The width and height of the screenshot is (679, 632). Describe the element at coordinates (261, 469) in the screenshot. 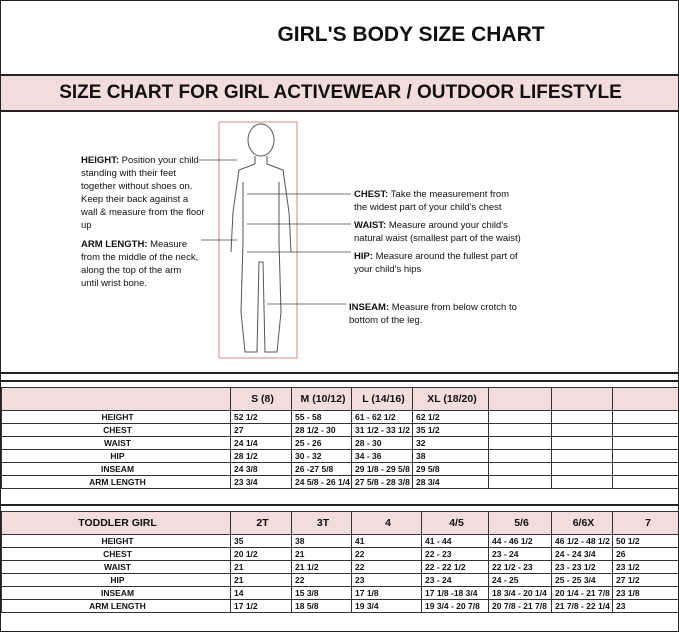

I see `table-cell: 24 3/8` at that location.